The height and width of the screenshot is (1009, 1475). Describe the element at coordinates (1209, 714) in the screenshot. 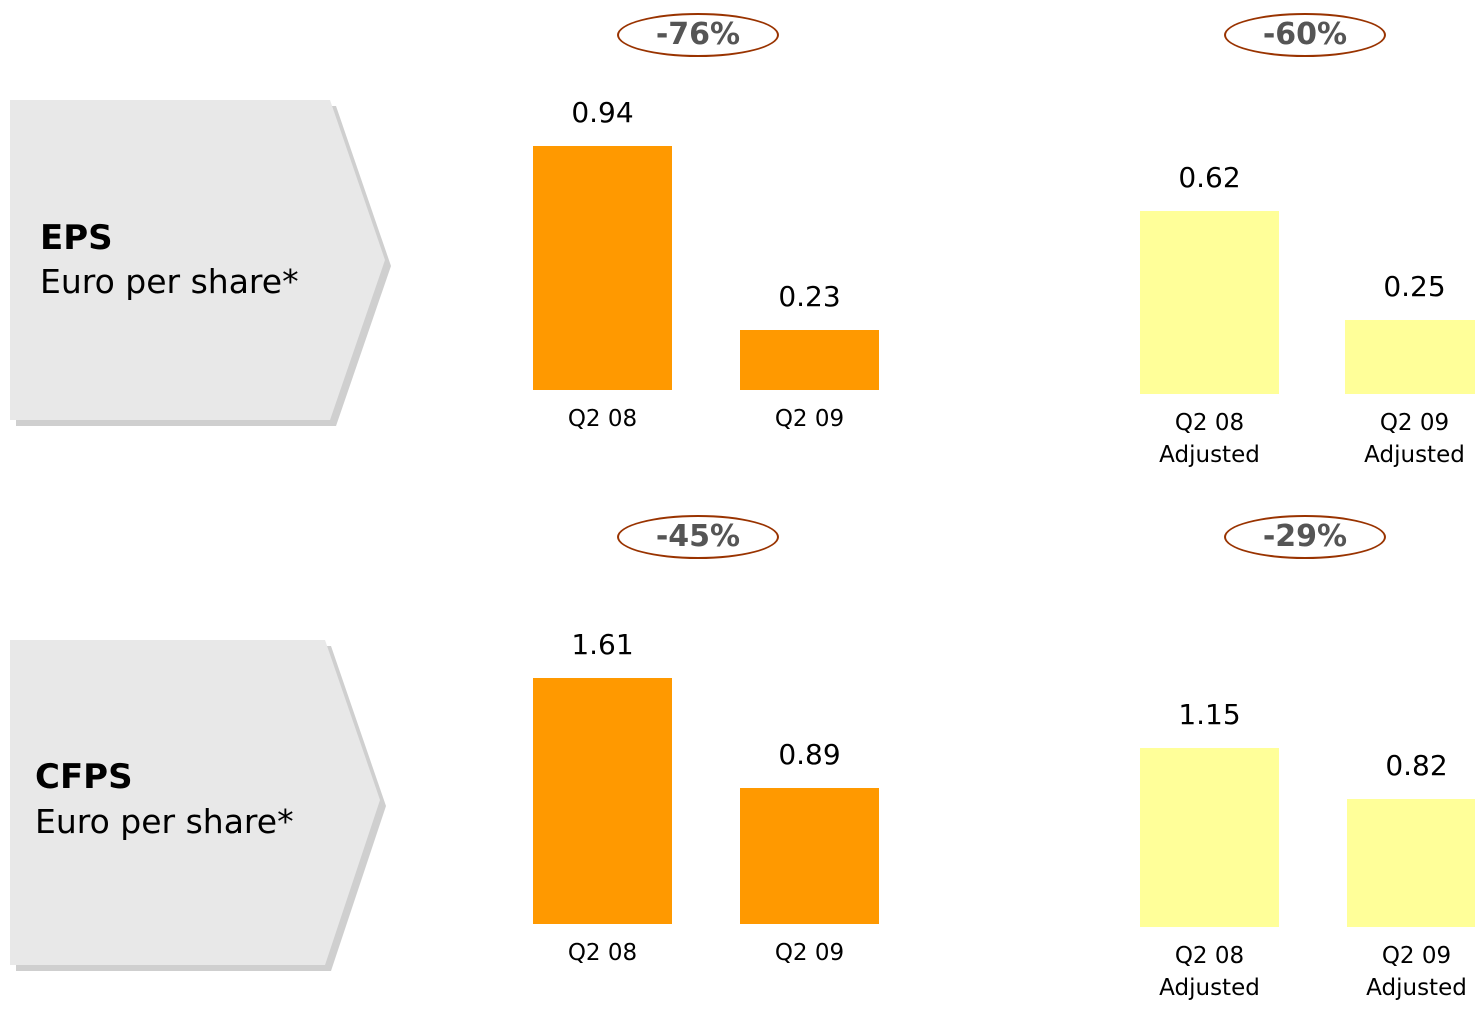

I see `value-label: 1.15` at that location.